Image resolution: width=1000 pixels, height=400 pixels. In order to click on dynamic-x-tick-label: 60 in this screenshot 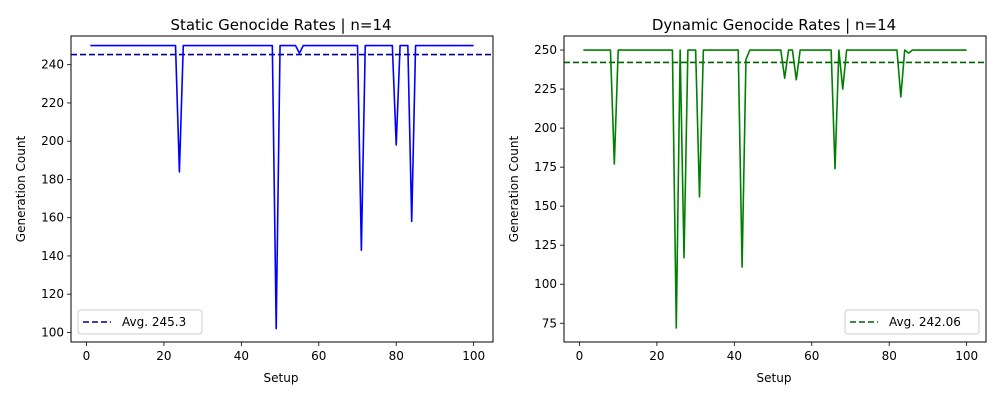, I will do `click(811, 356)`.